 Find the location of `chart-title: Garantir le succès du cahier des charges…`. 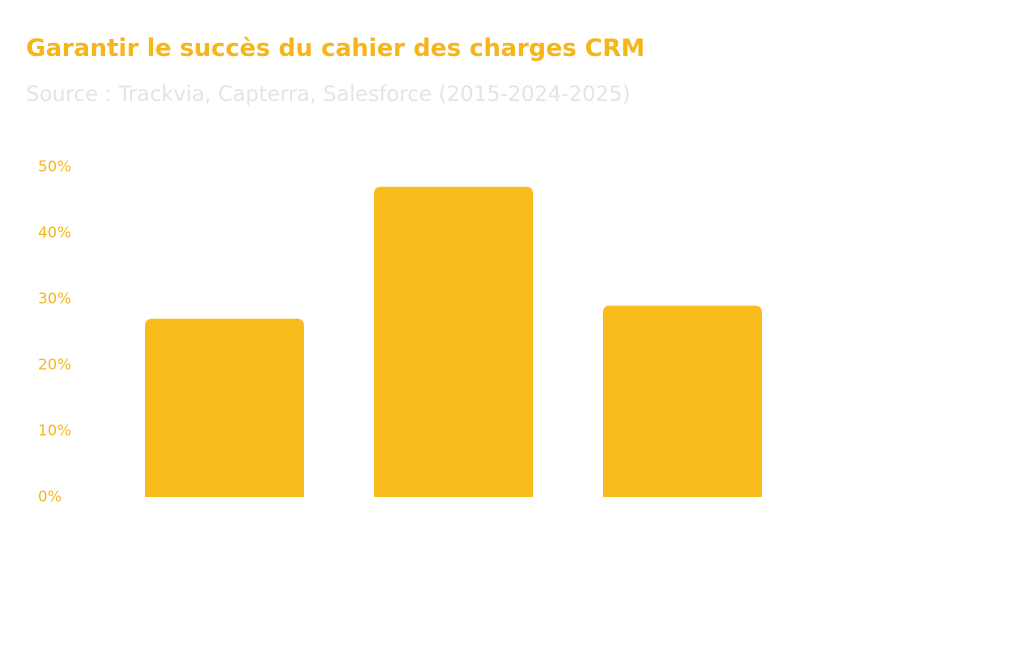

chart-title: Garantir le succès du cahier des charges… is located at coordinates (335, 48).